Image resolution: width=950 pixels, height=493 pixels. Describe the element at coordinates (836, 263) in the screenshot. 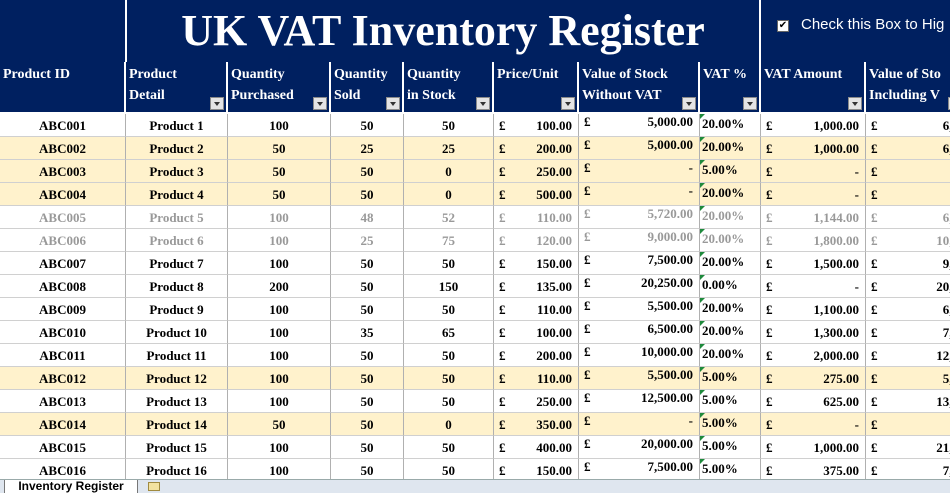

I see `cell-text: 1,500.00` at that location.